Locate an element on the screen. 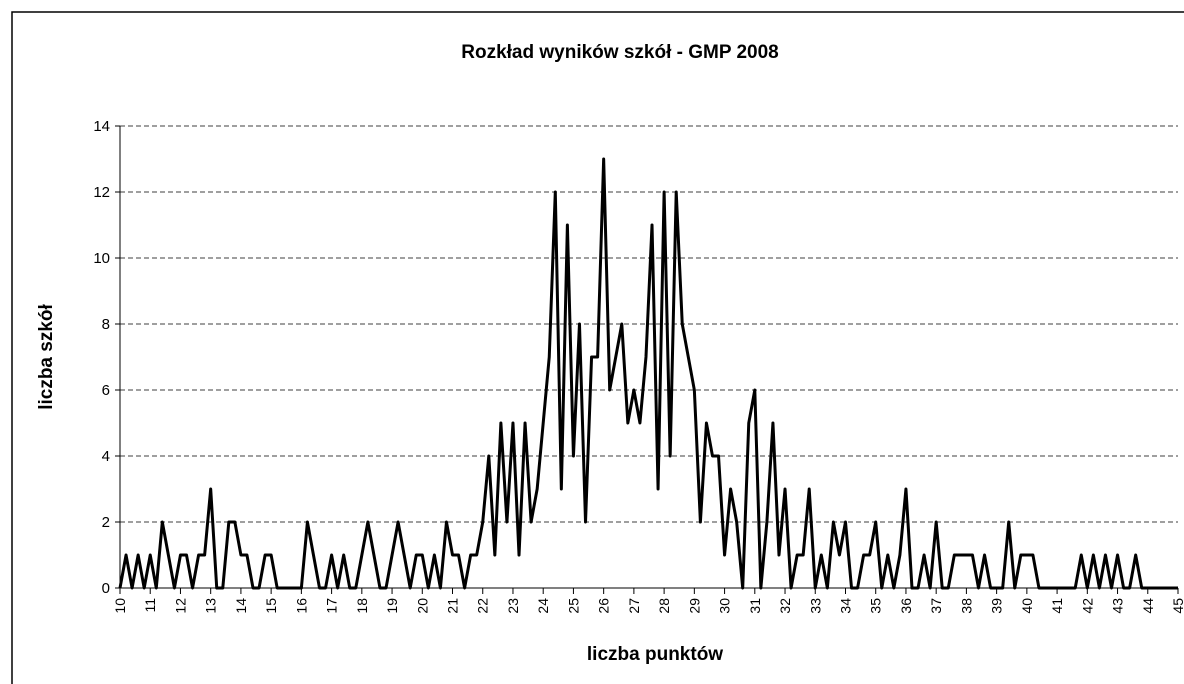  x-tick-label: 15 is located at coordinates (271, 606).